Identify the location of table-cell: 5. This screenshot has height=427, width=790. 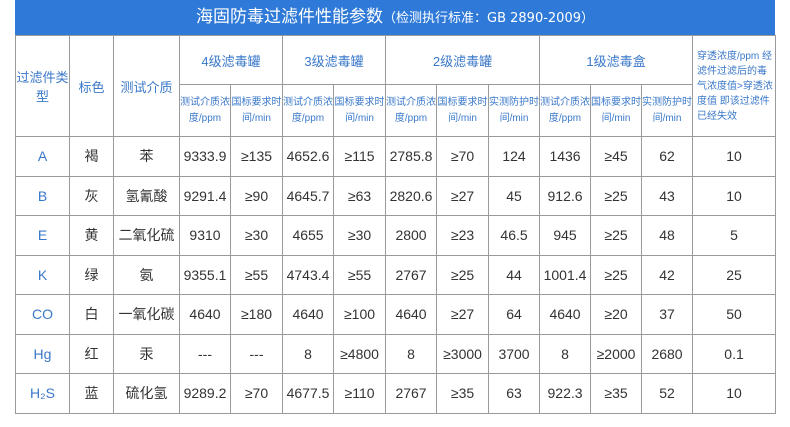
(734, 235).